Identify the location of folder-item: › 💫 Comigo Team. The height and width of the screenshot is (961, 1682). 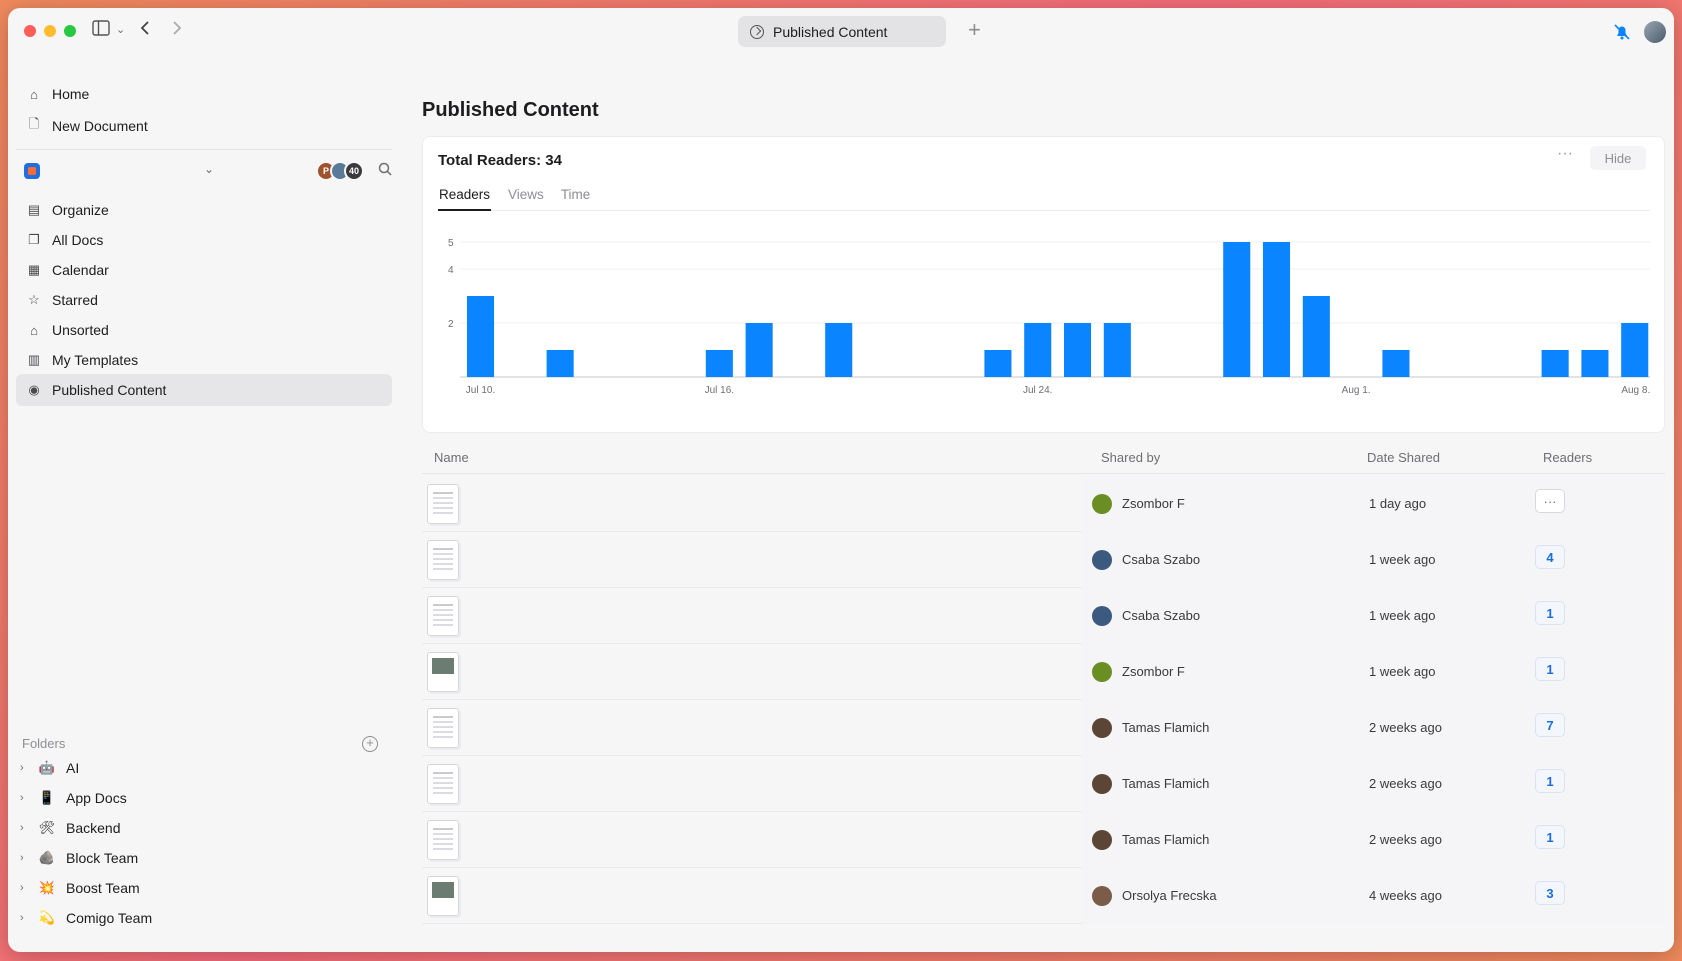
(86, 918).